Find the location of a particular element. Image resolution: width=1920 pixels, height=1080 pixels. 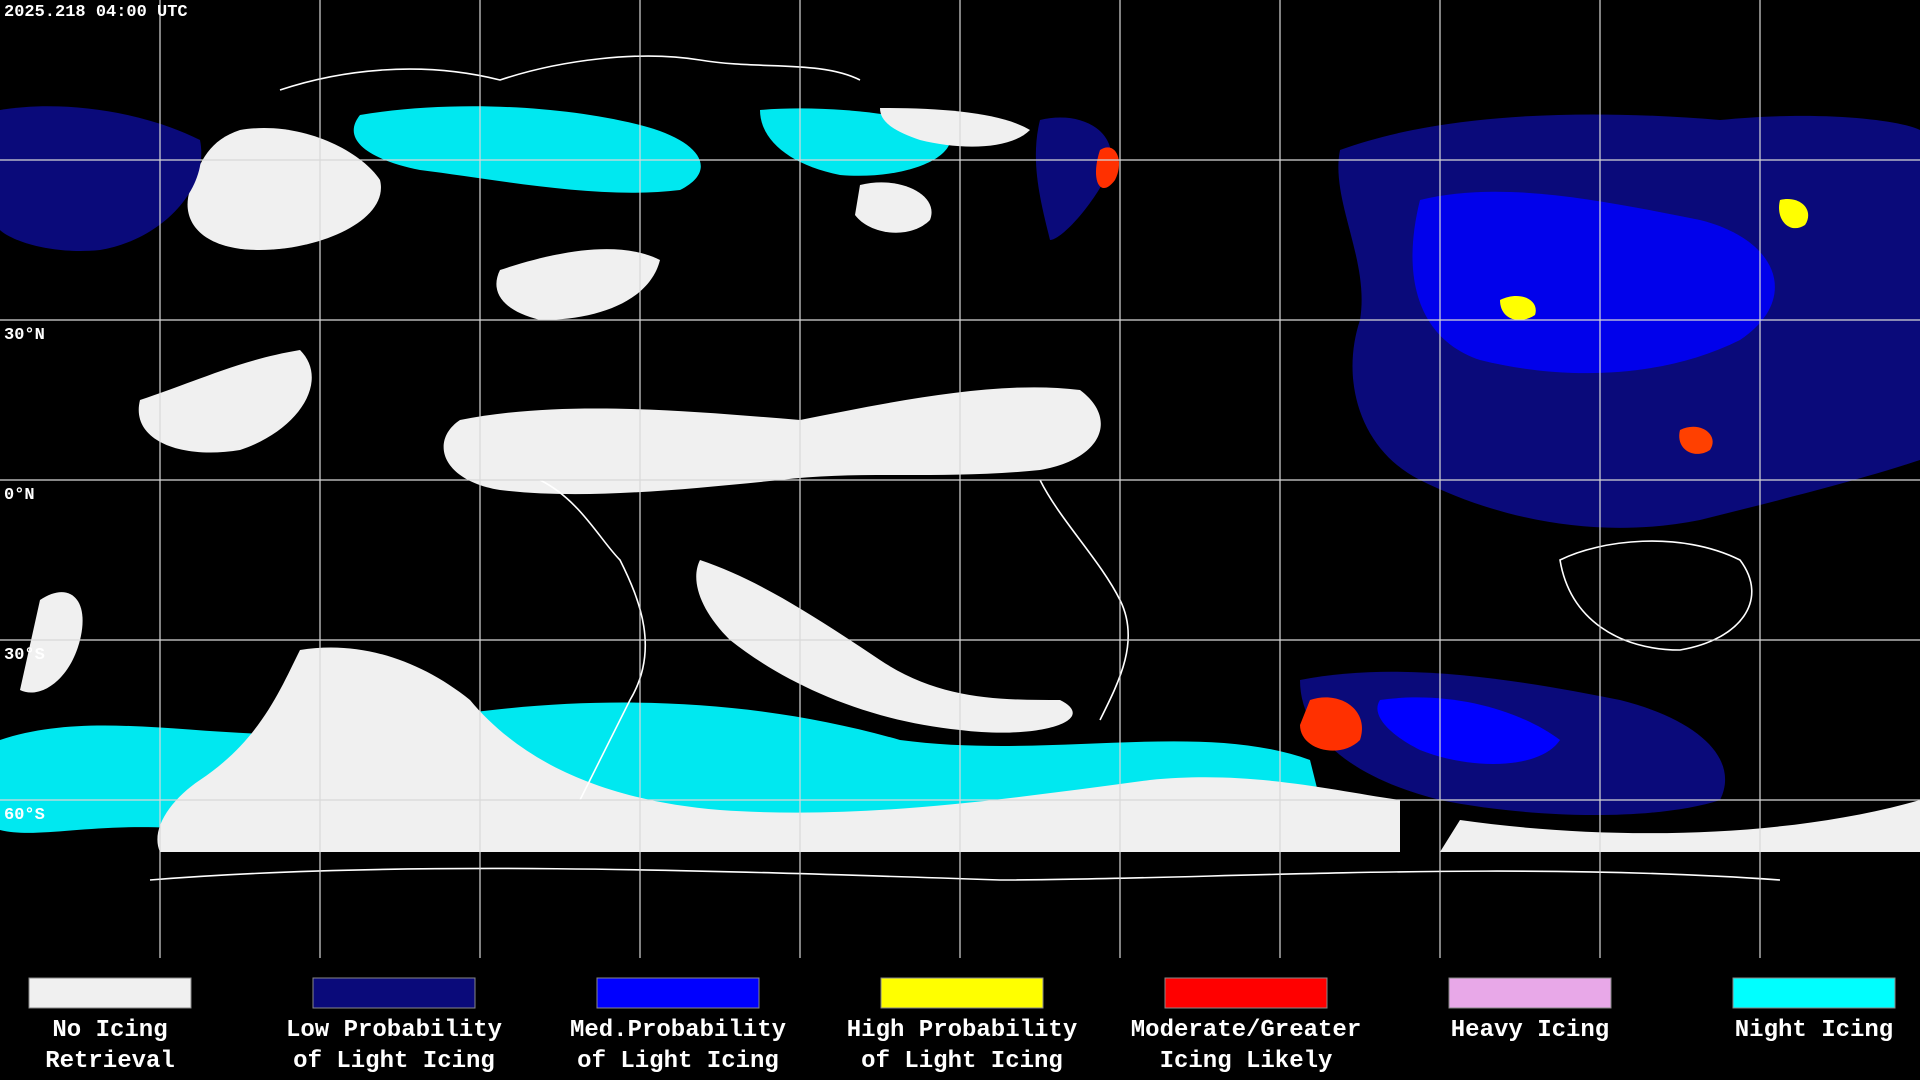

legend-label: Med.Probability is located at coordinates (678, 1030).